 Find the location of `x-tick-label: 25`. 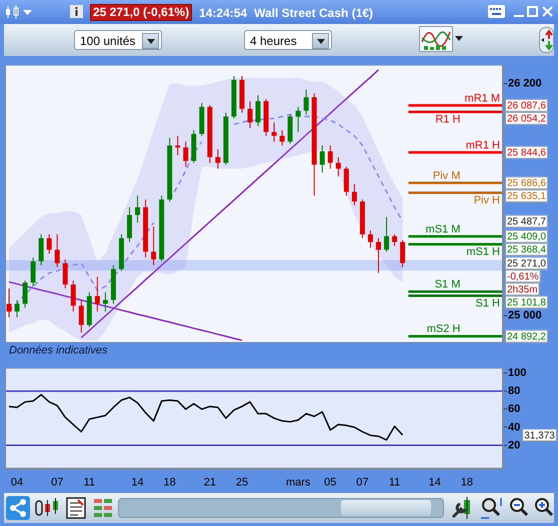

x-tick-label: 25 is located at coordinates (242, 482).